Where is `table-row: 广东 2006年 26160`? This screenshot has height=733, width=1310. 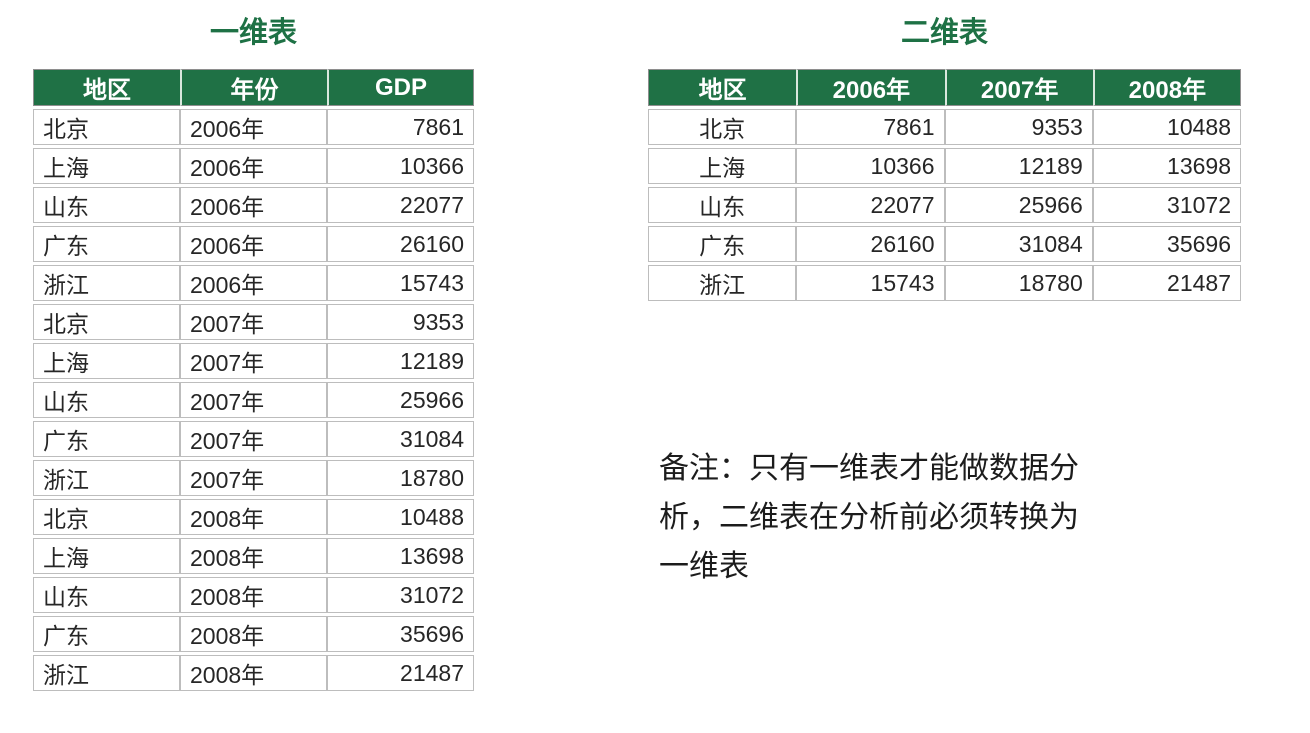
table-row: 广东 2006年 26160 is located at coordinates (253, 244).